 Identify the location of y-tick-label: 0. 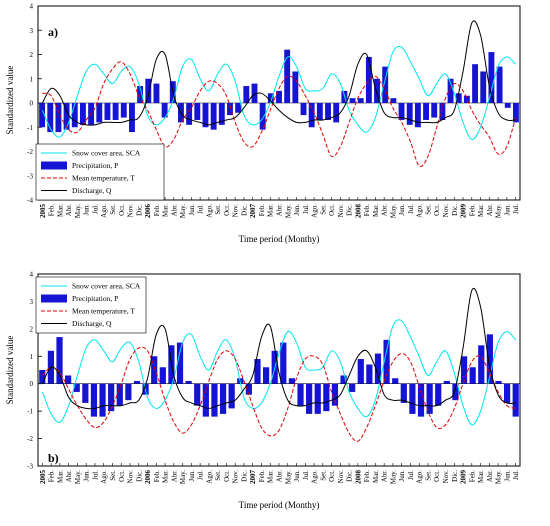
(32, 104).